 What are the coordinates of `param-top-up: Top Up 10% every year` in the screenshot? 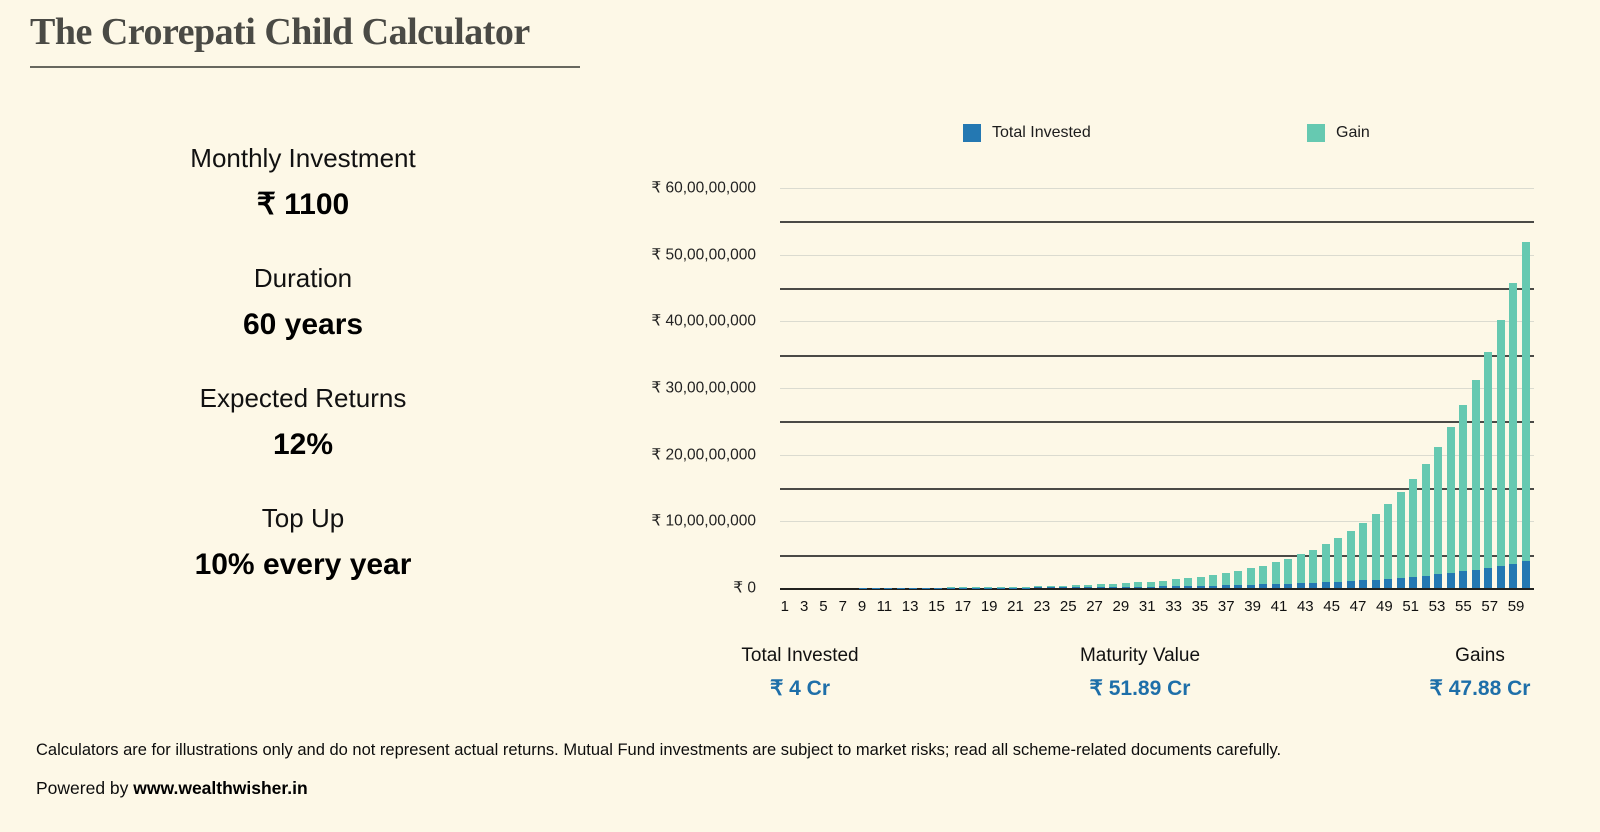 It's located at (303, 542).